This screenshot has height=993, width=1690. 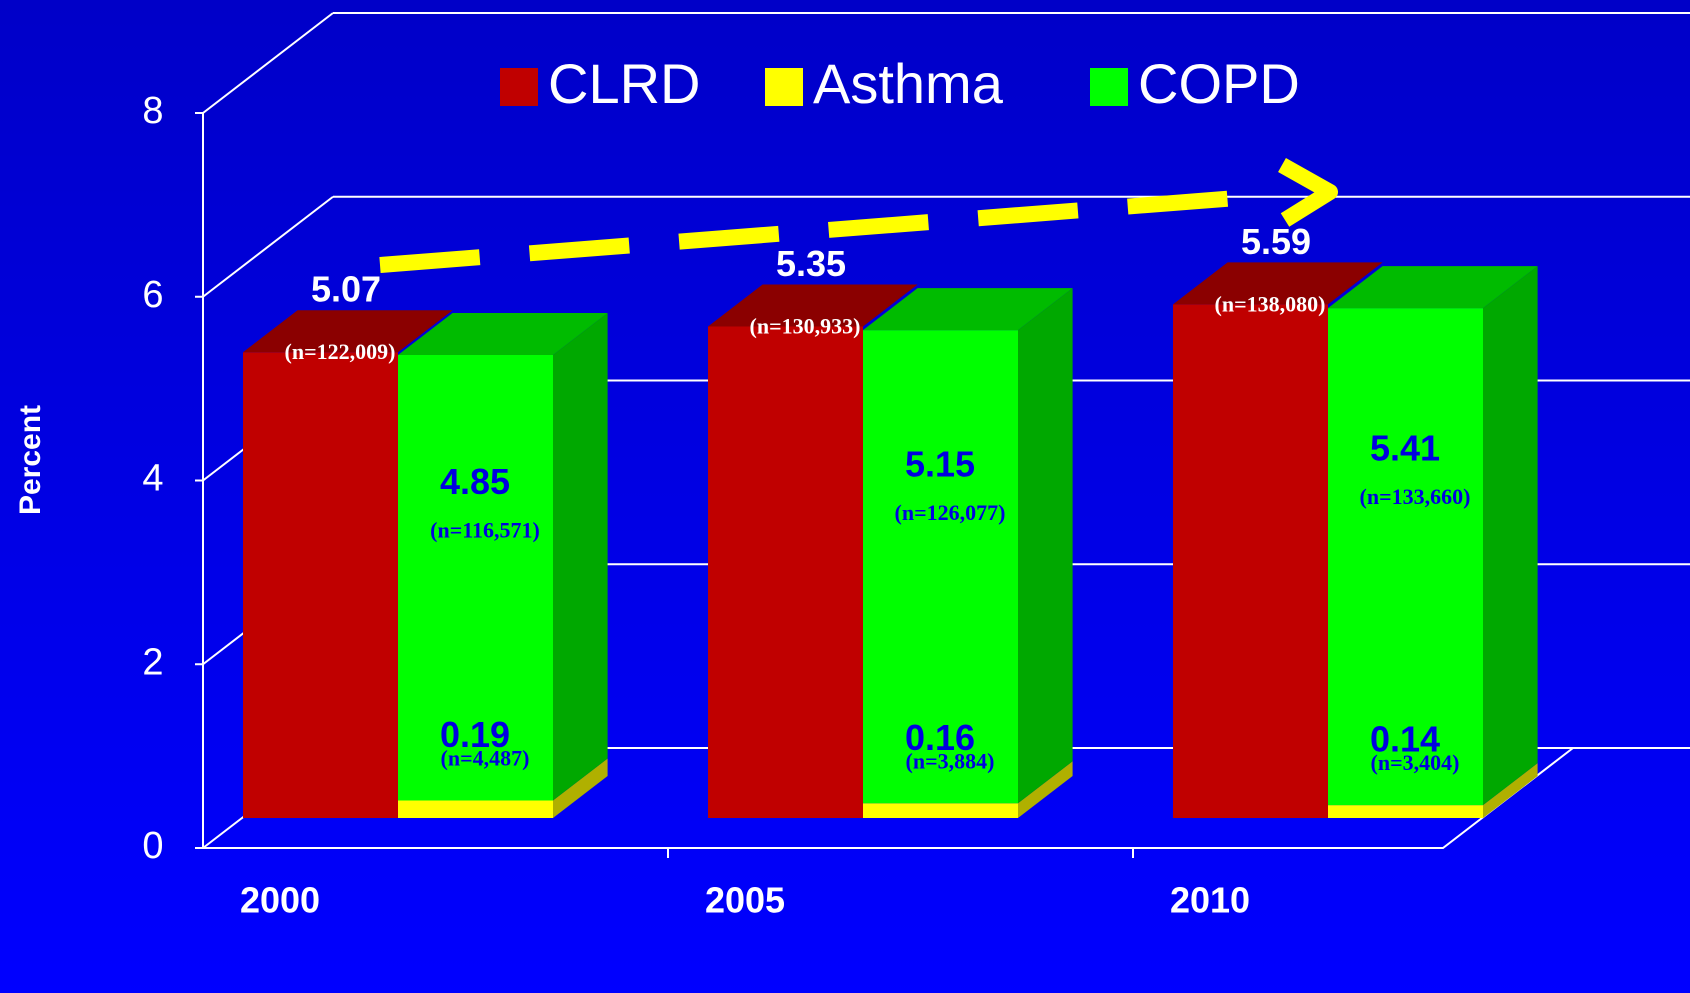 I want to click on y-axis-label: Percent, so click(x=30, y=460).